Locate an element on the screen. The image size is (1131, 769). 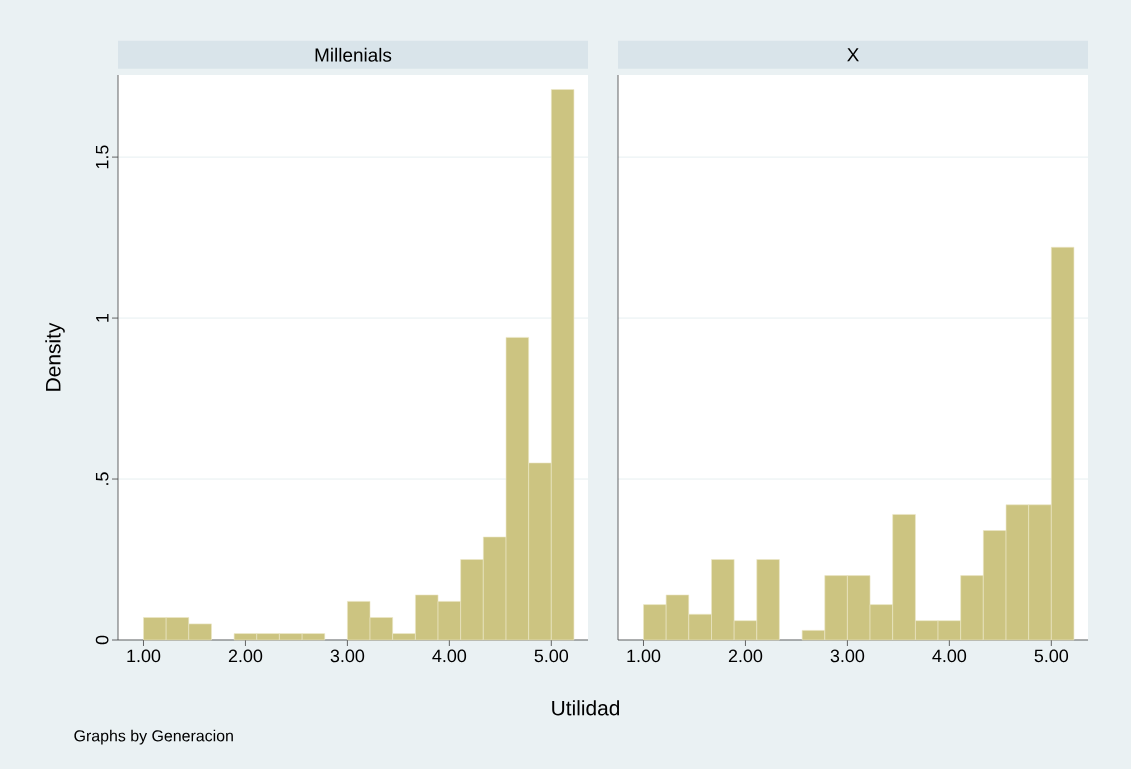
chart-title: Millenials is located at coordinates (353, 54).